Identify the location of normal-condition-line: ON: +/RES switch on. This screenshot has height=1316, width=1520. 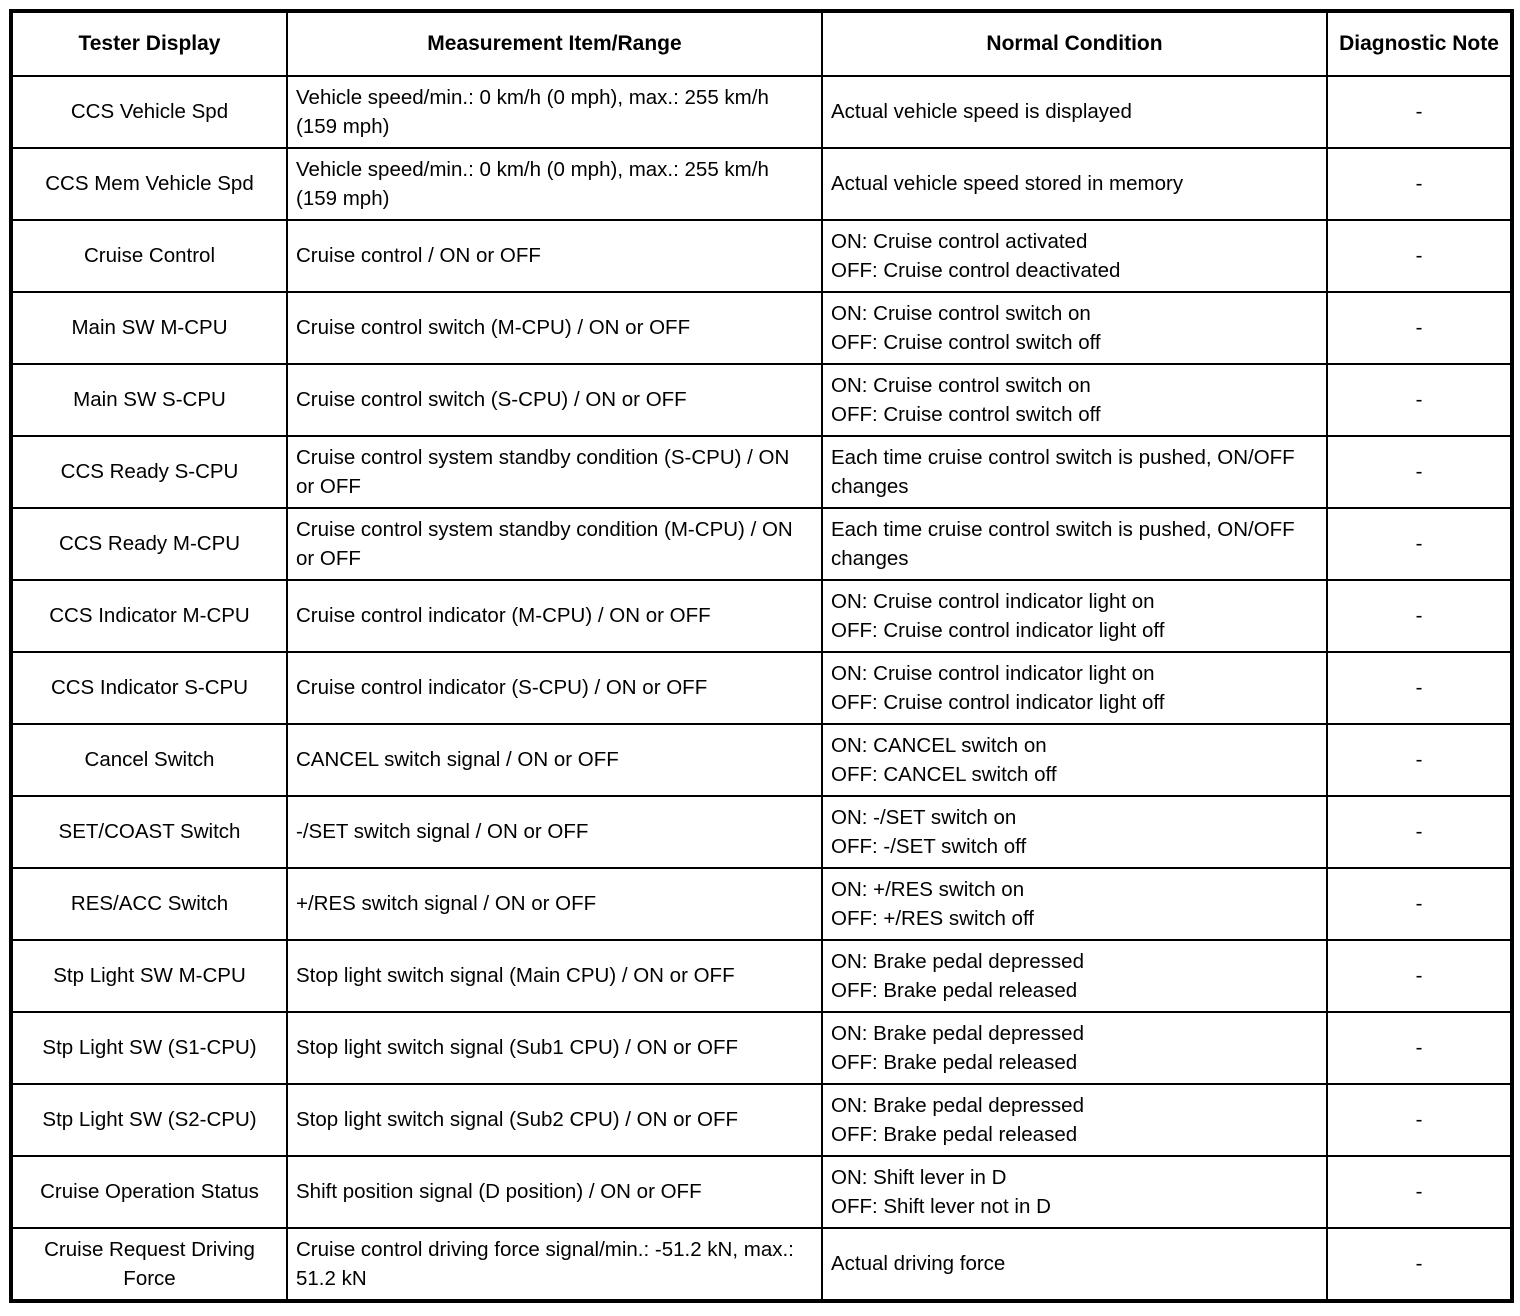
(928, 889).